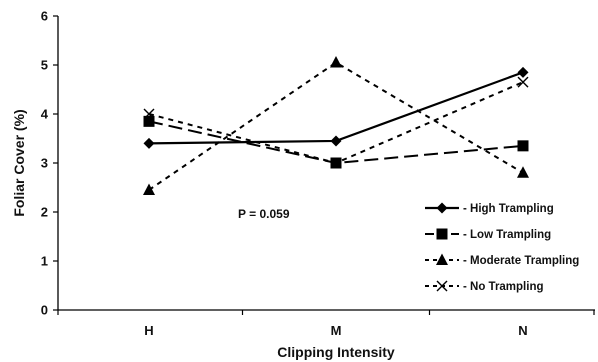 The width and height of the screenshot is (598, 362). I want to click on y-axis-title: Foliar Cover (%), so click(19, 162).